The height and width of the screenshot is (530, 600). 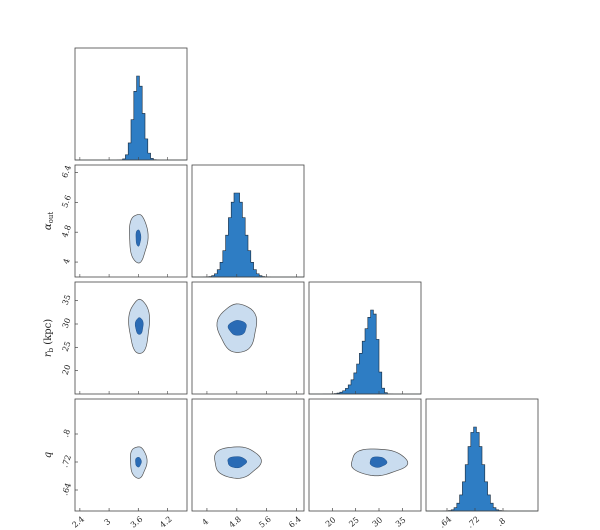 I want to click on y-tick-label: .72, so click(x=66, y=461).